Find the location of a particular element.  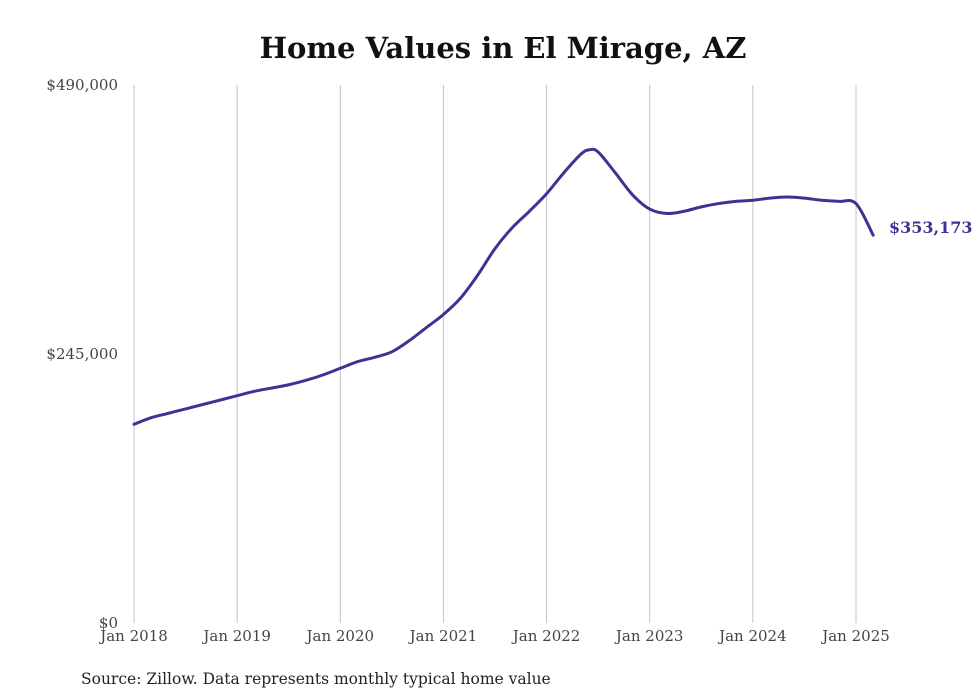

y-tick-label: $245,000 is located at coordinates (82, 354).